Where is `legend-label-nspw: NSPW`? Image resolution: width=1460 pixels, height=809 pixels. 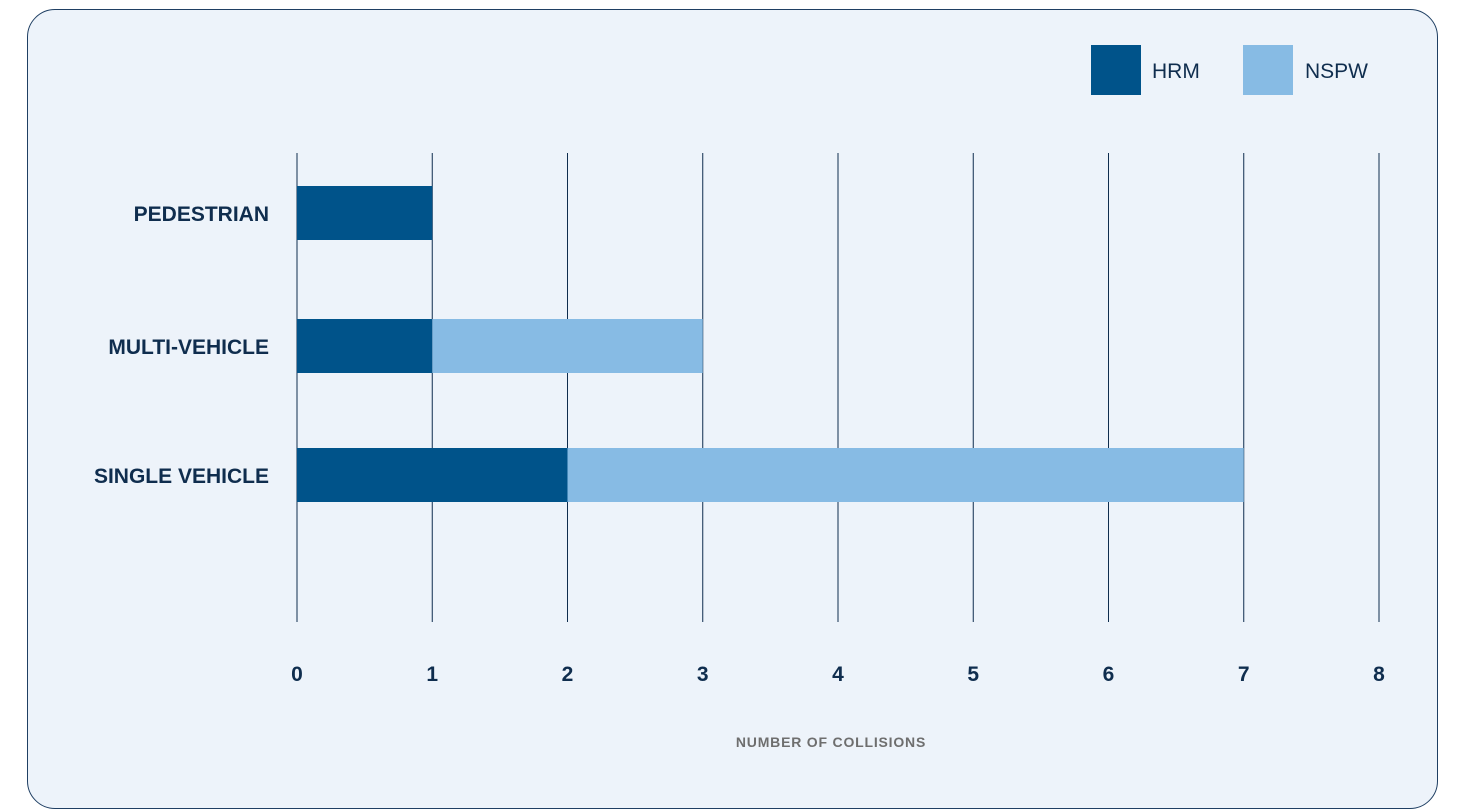
legend-label-nspw: NSPW is located at coordinates (1336, 71).